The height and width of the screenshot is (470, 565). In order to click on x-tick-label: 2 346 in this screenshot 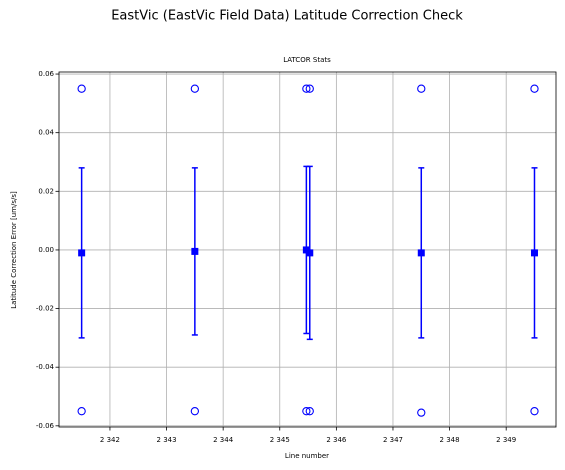, I will do `click(336, 440)`.